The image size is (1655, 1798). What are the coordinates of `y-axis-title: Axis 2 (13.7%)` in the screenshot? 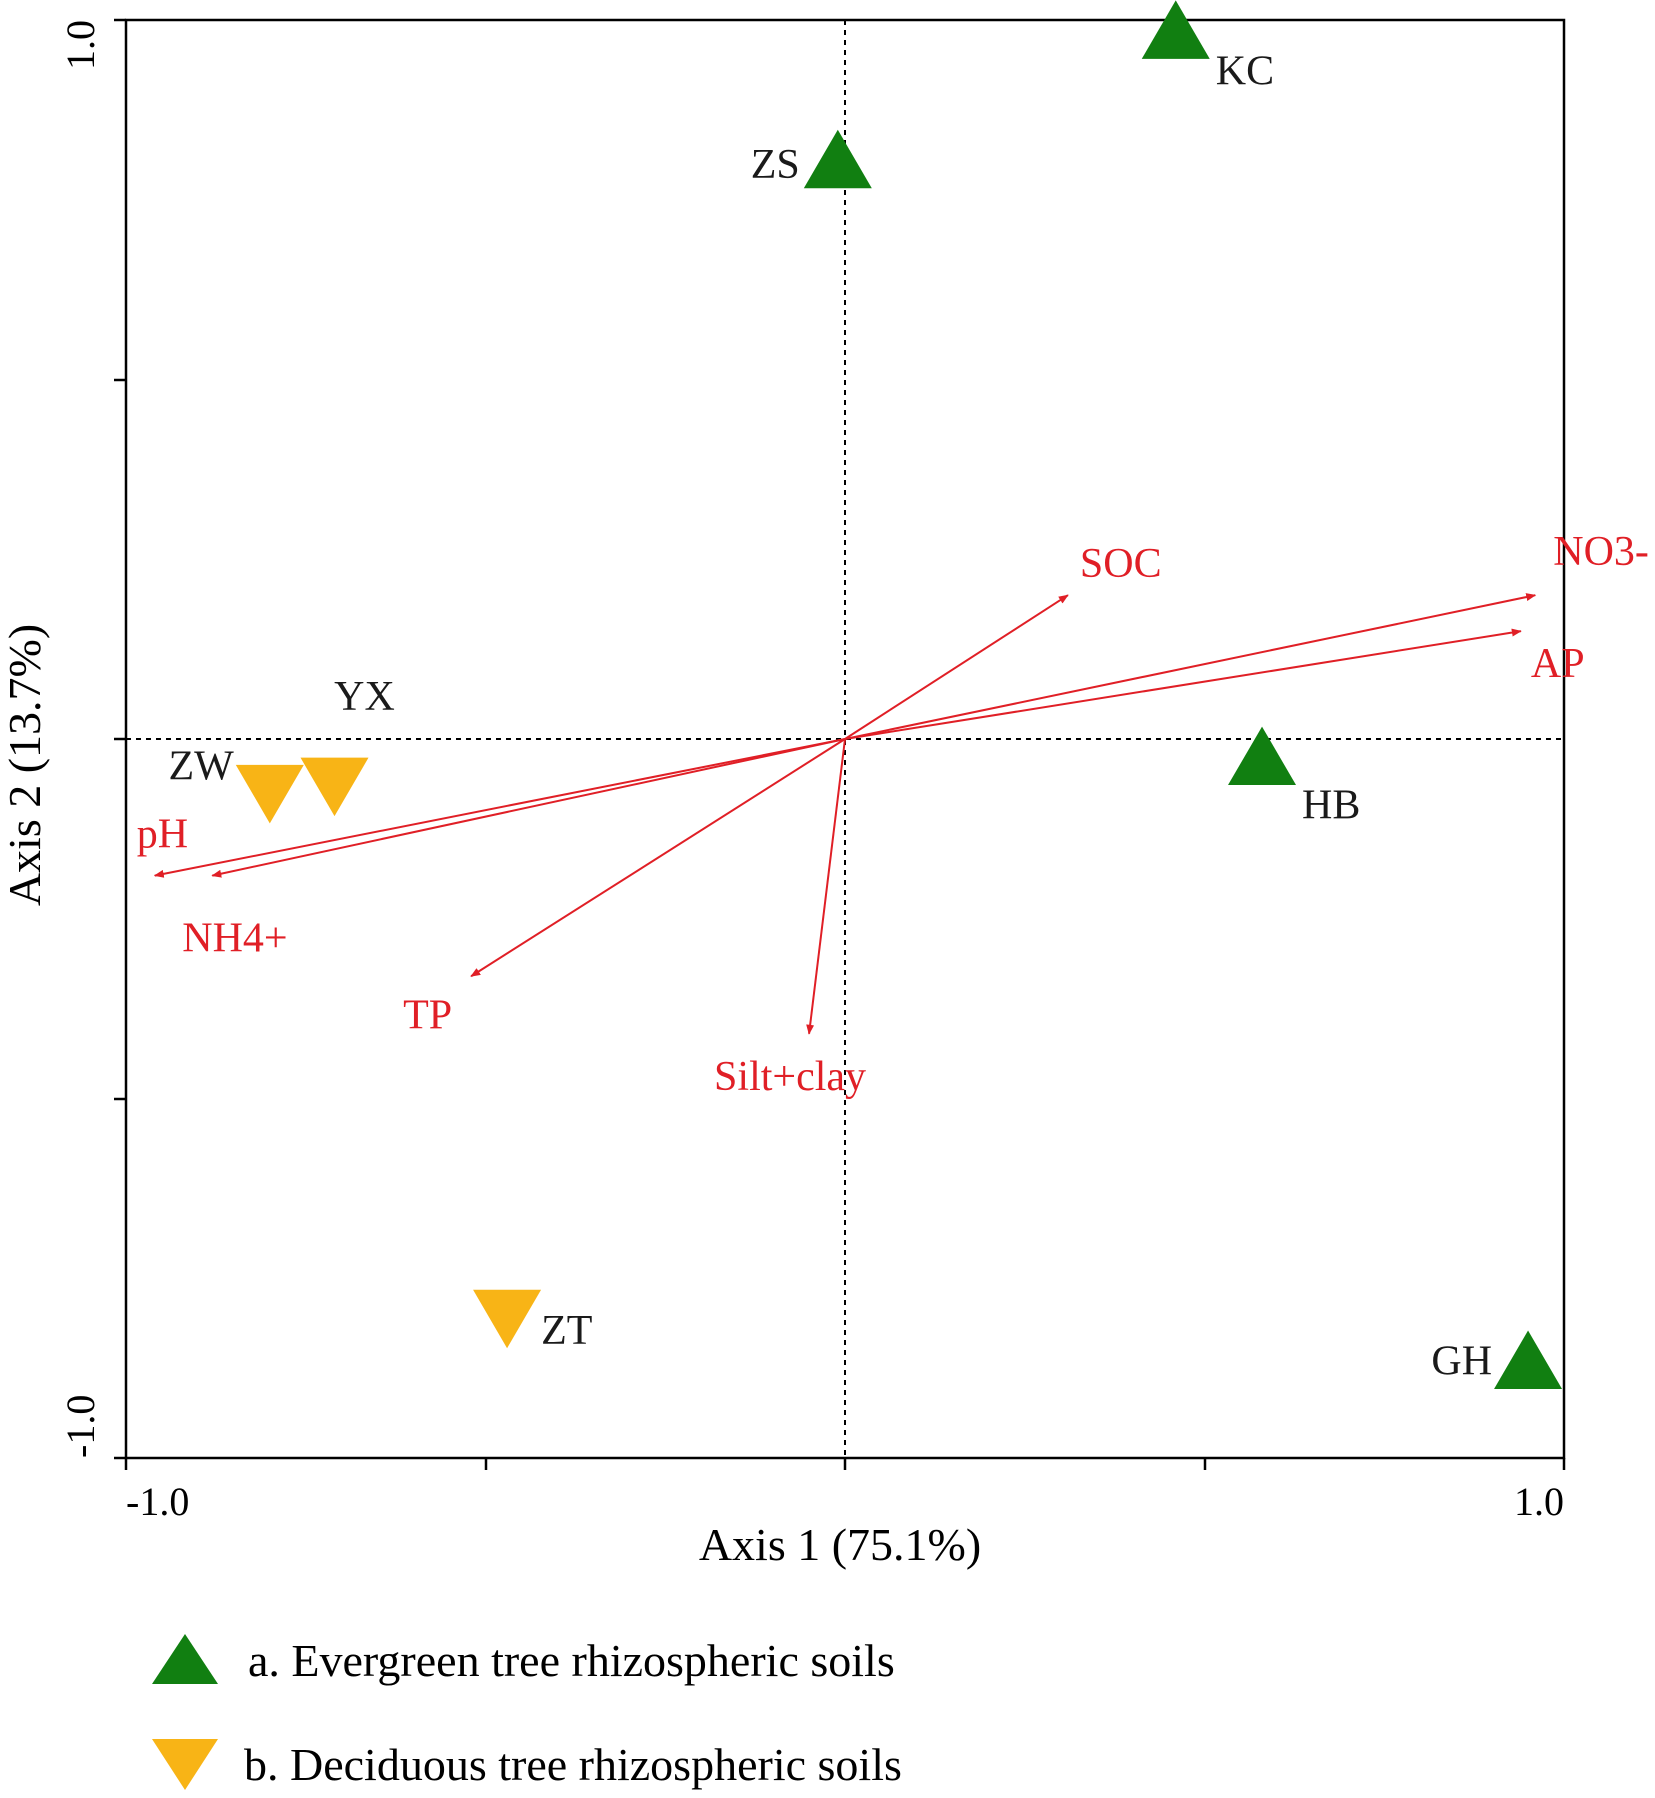 It's located at (25, 765).